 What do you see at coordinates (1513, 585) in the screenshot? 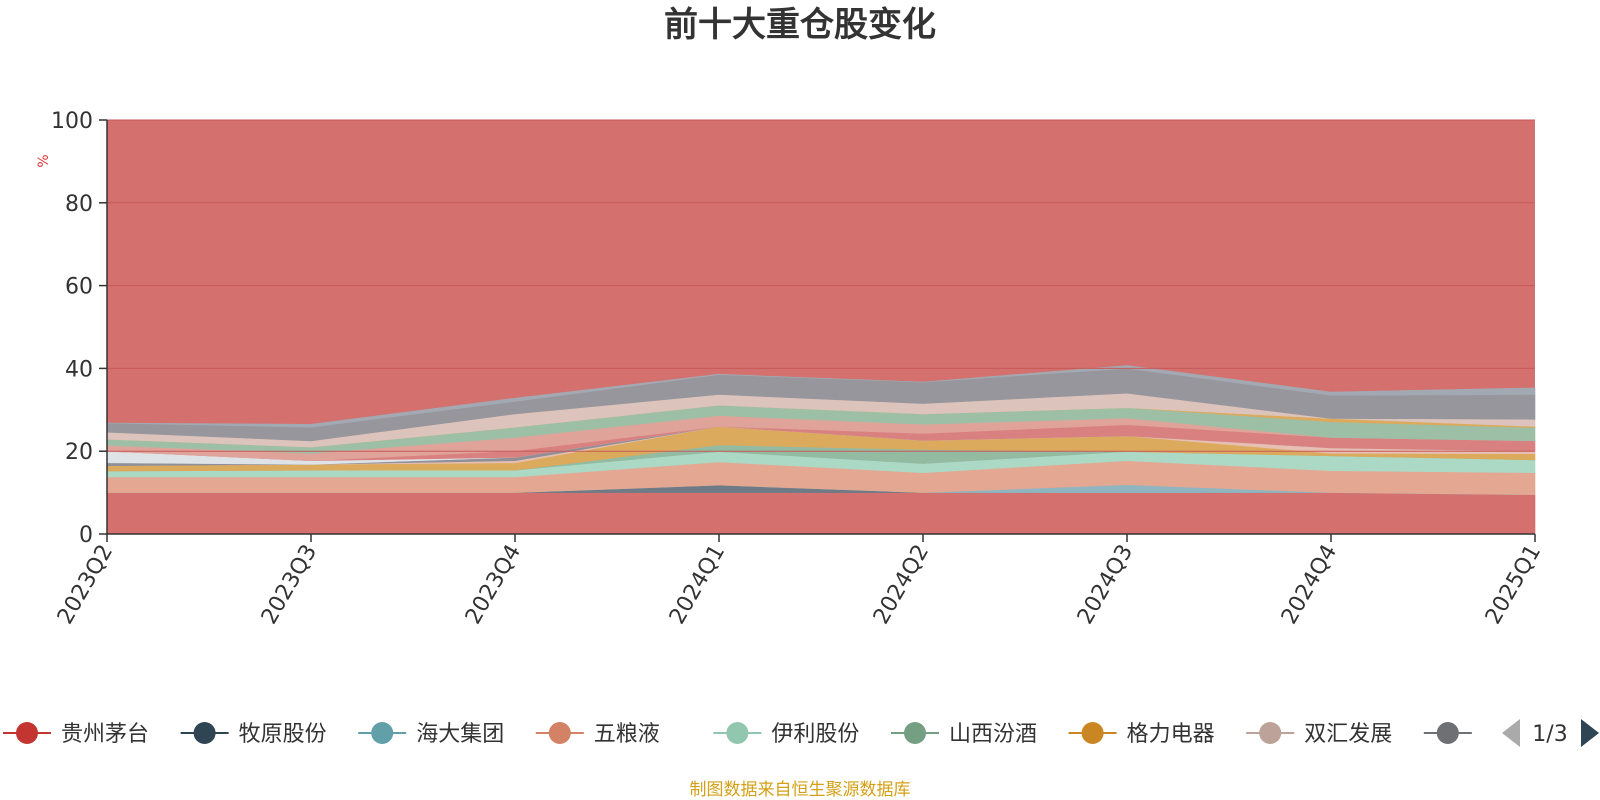
I see `x-tick-label: 2025Q1` at bounding box center [1513, 585].